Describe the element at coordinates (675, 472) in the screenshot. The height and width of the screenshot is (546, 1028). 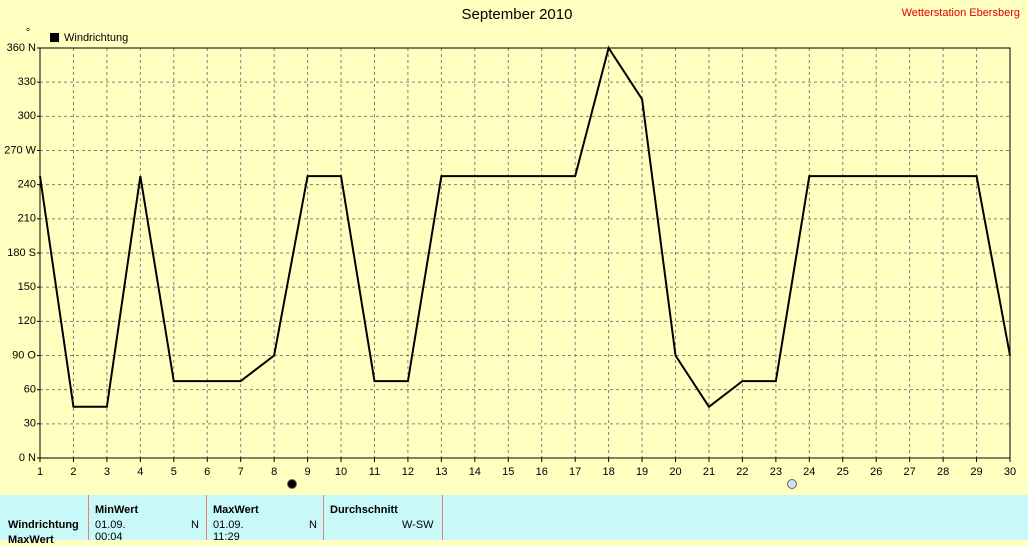
I see `x-tick-label: 20` at that location.